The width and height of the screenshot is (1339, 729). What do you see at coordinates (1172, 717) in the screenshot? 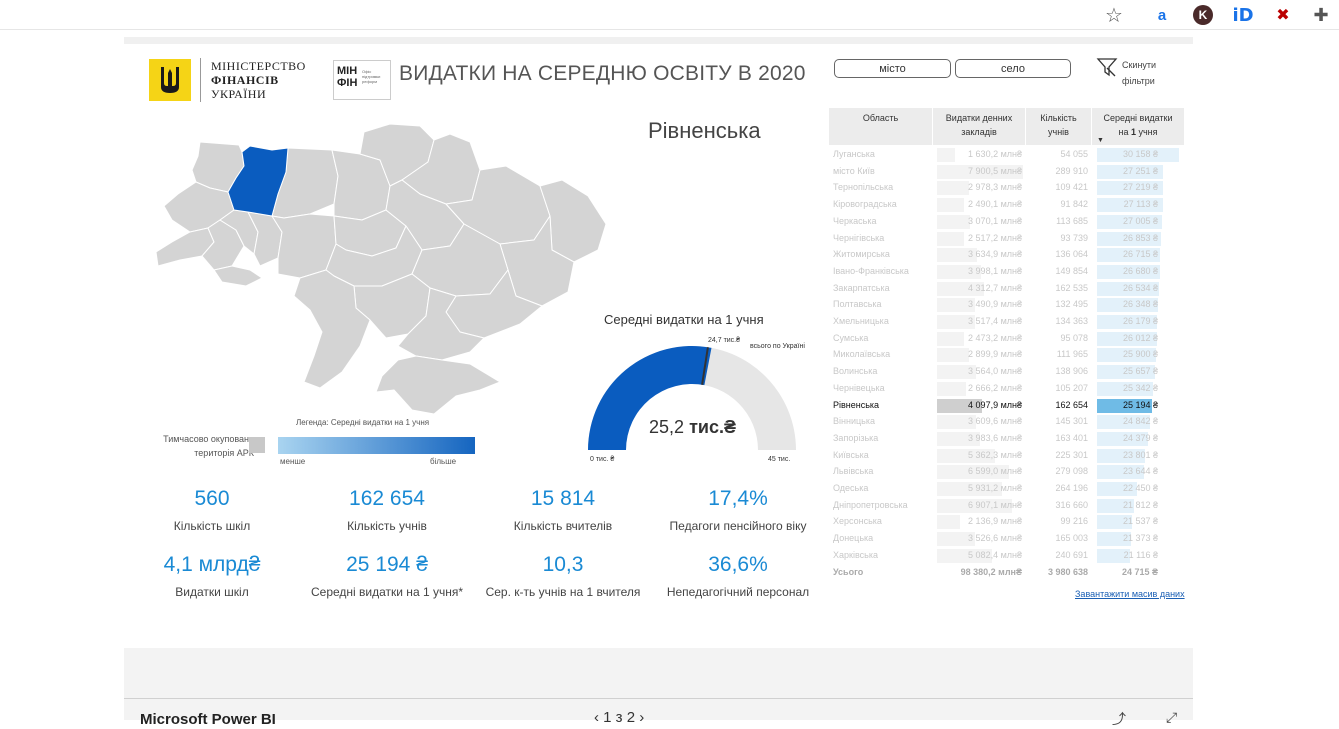
I see `fullscreen-icon: ⤢` at bounding box center [1172, 717].